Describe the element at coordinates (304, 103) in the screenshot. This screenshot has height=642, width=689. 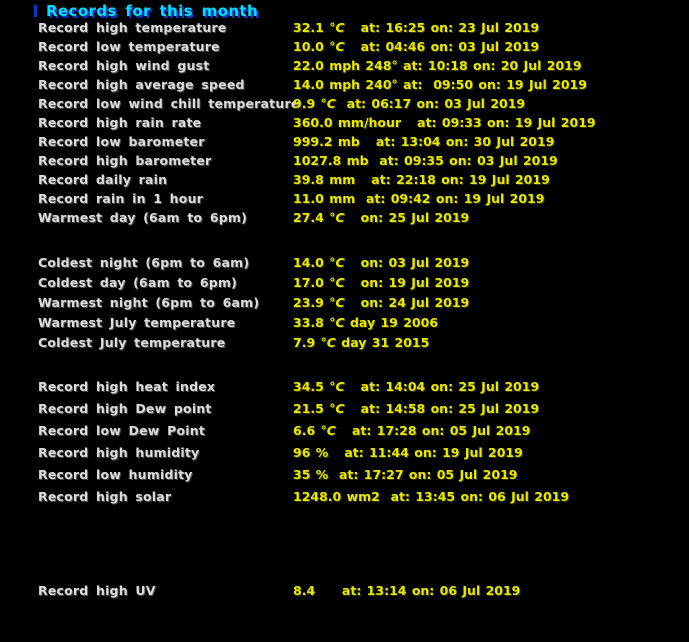
I see `record-value-number: 9.9` at that location.